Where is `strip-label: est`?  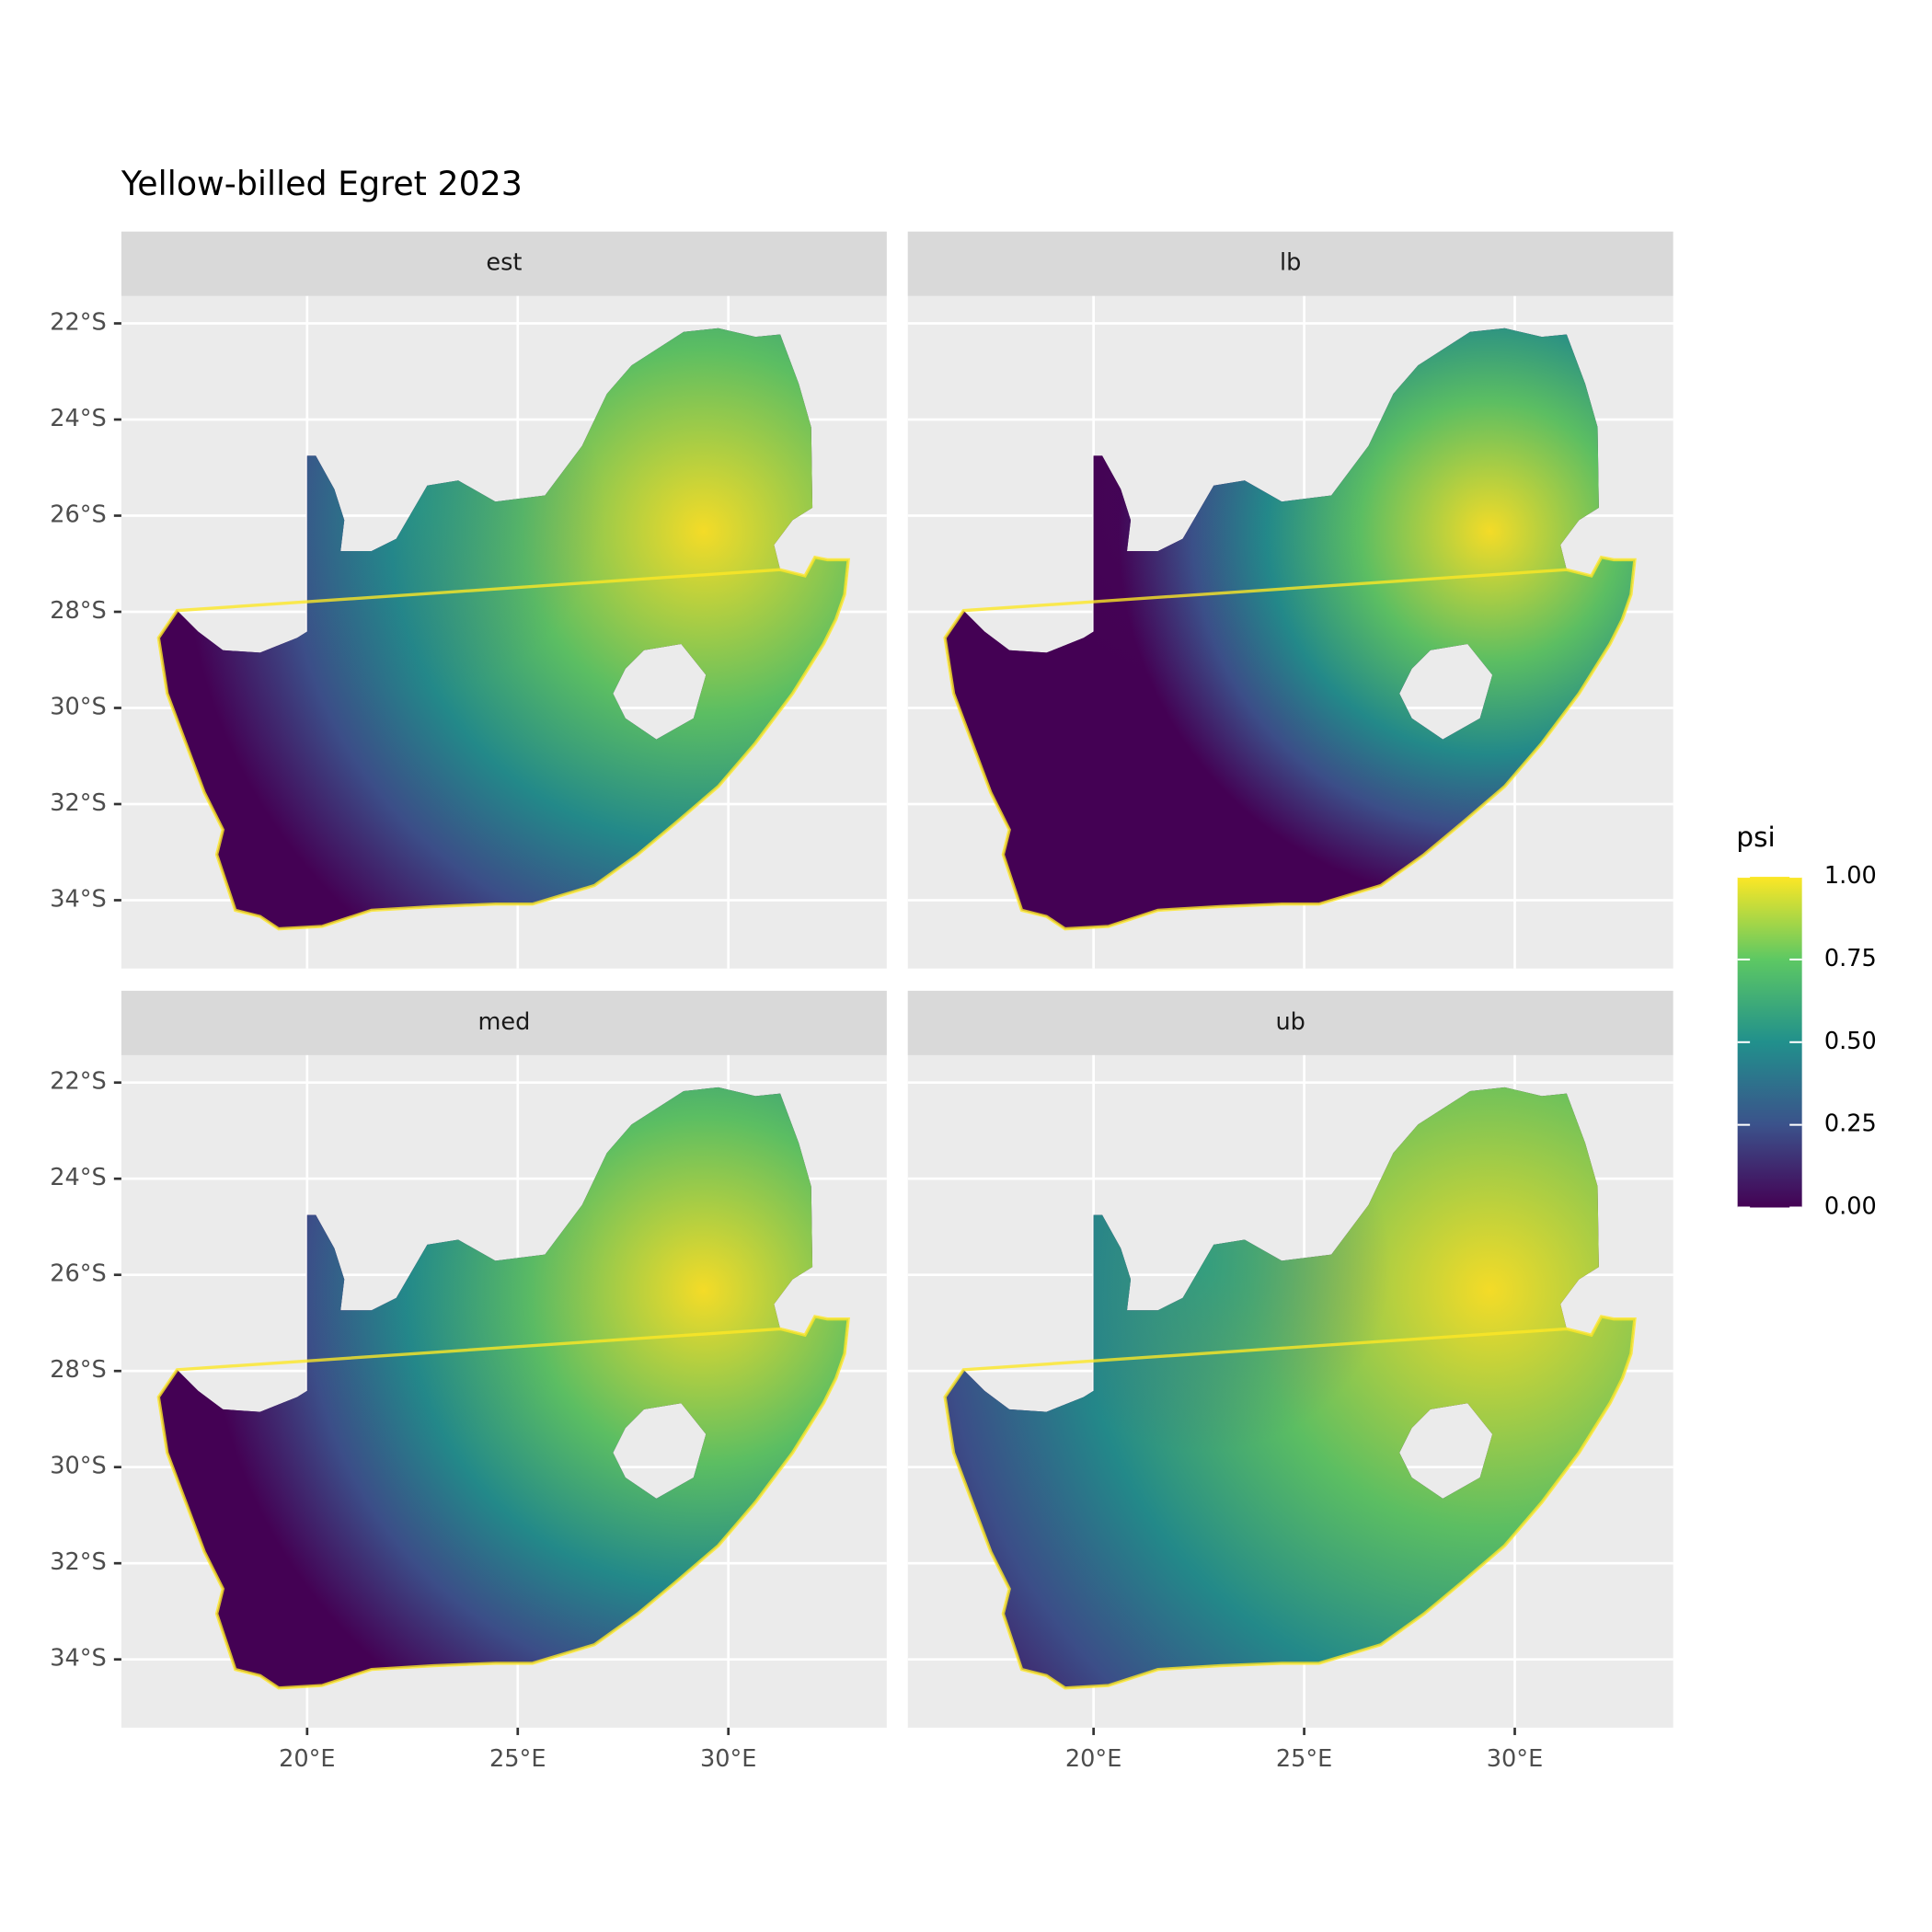
strip-label: est is located at coordinates (504, 263).